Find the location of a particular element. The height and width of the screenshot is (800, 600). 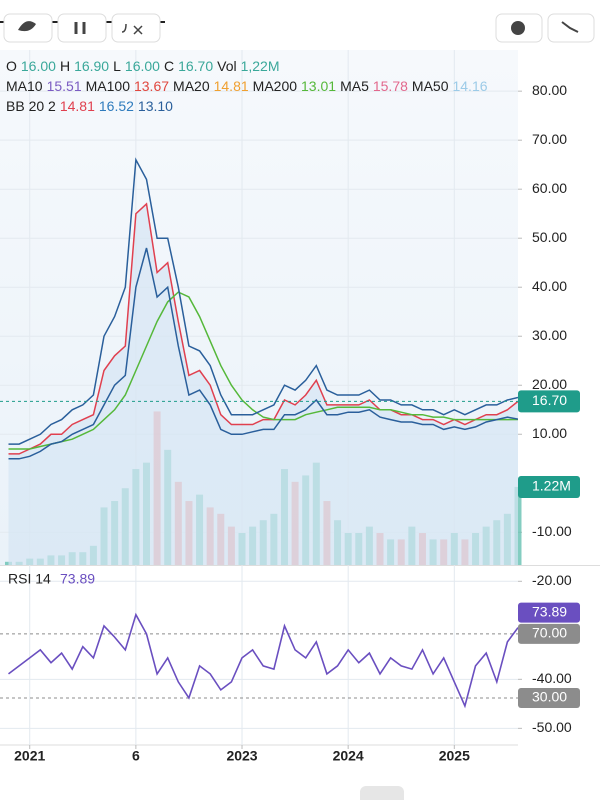

y-tick-label: 50.00 is located at coordinates (549, 237).